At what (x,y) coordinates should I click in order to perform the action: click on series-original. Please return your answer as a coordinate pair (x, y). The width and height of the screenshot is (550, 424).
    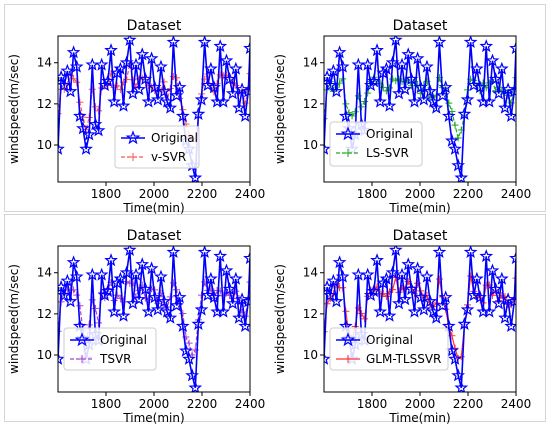
    Looking at the image, I should click on (420, 319).